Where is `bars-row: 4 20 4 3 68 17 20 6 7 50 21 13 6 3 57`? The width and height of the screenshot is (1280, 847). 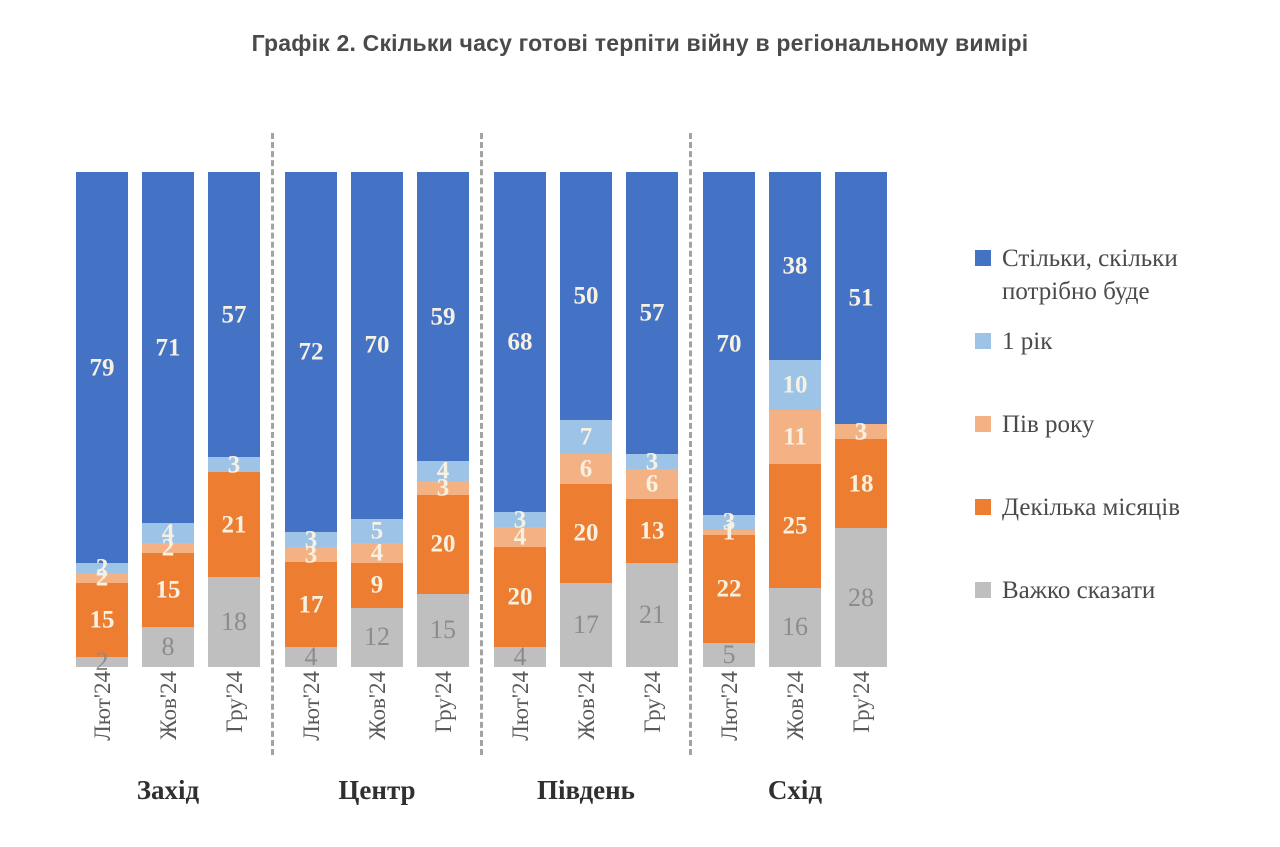 bars-row: 4 20 4 3 68 17 20 6 7 50 21 13 6 3 57 is located at coordinates (586, 421).